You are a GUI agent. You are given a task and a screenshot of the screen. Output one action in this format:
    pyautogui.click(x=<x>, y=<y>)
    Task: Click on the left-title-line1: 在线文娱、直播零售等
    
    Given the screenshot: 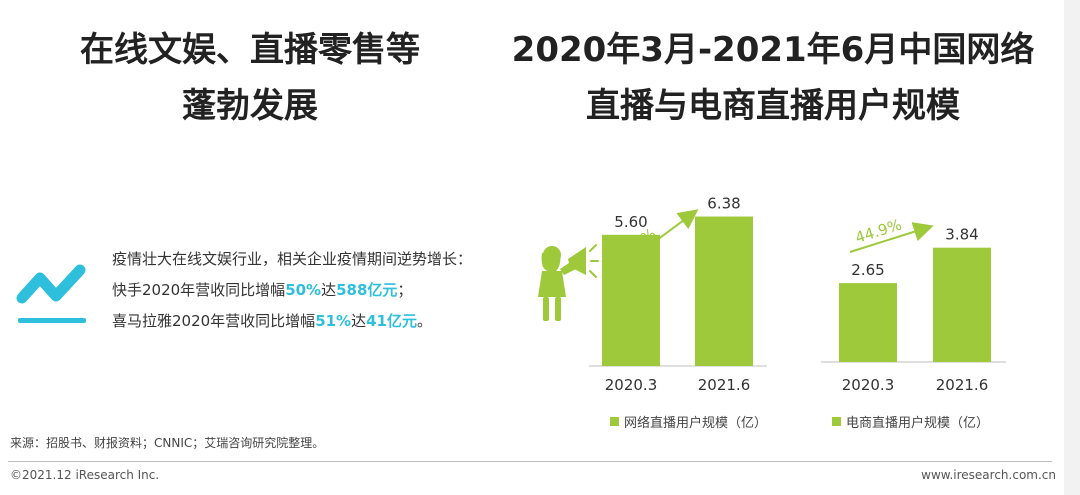 What is the action you would take?
    pyautogui.click(x=250, y=50)
    